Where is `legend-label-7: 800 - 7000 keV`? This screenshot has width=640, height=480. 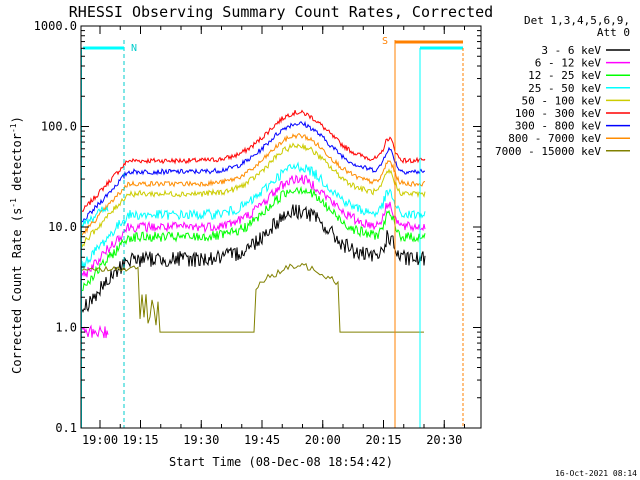
legend-label-7: 800 - 7000 keV is located at coordinates (554, 138).